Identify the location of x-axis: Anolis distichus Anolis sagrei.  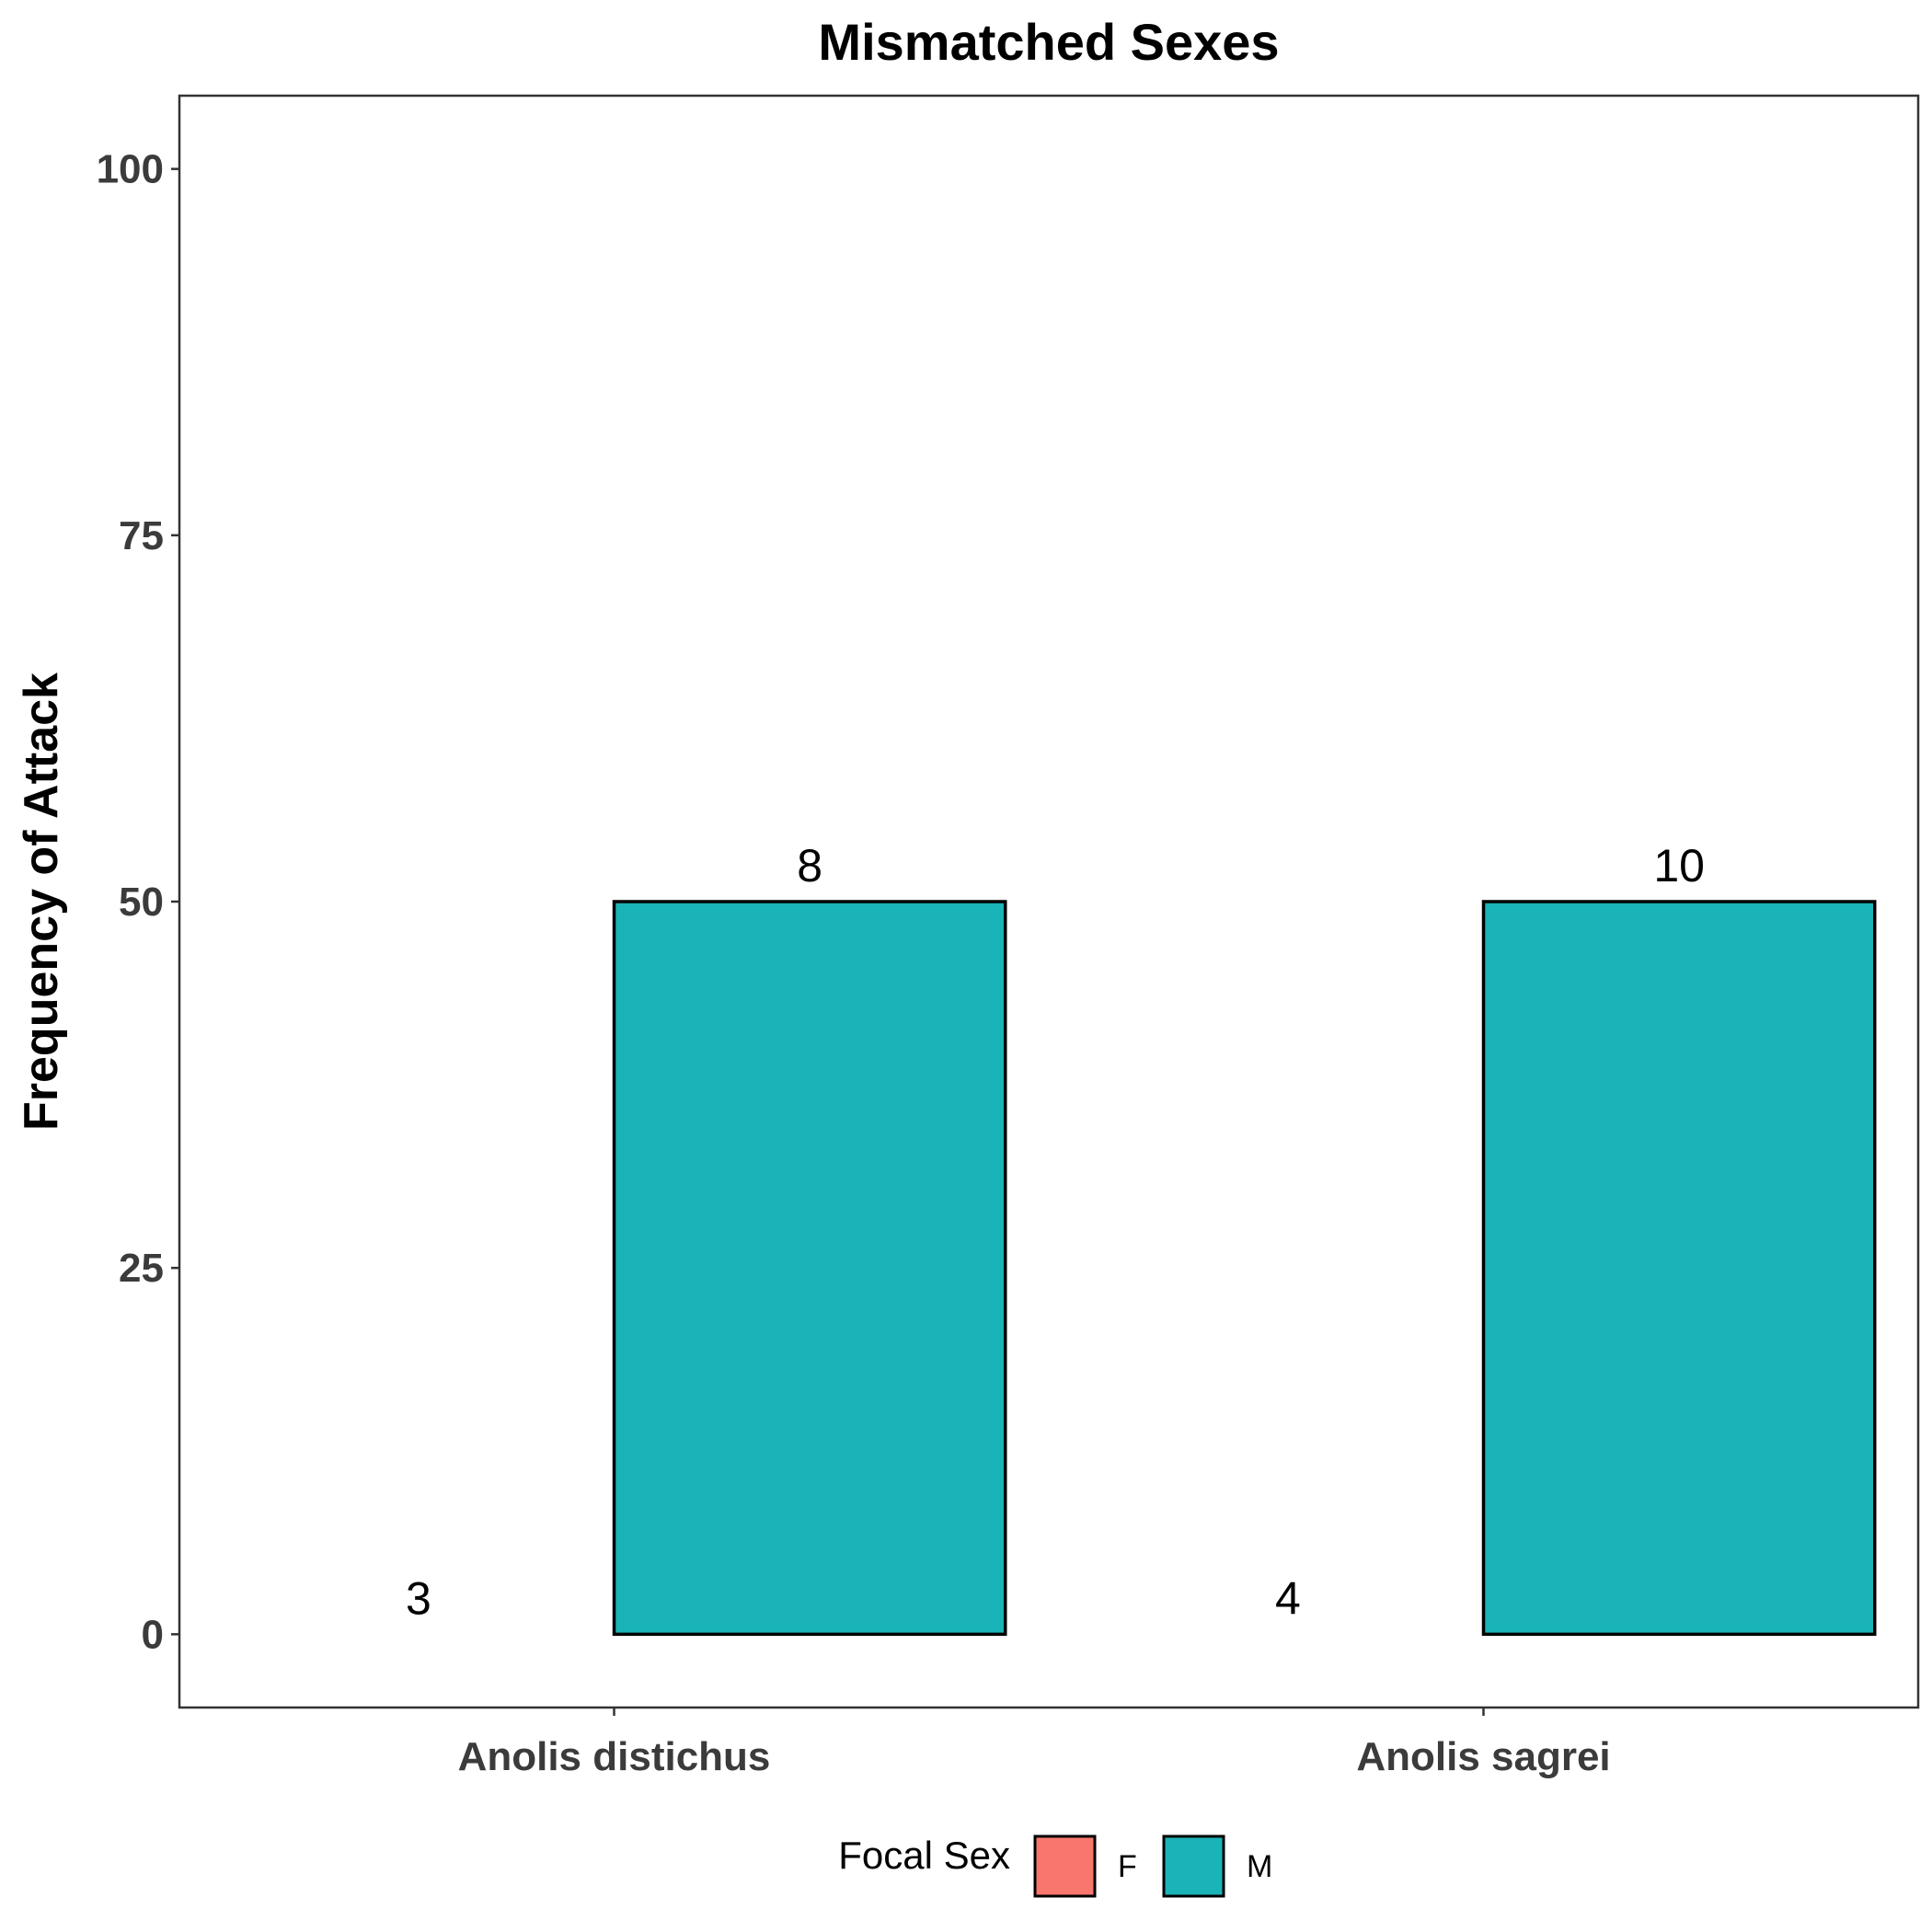
(1034, 1743).